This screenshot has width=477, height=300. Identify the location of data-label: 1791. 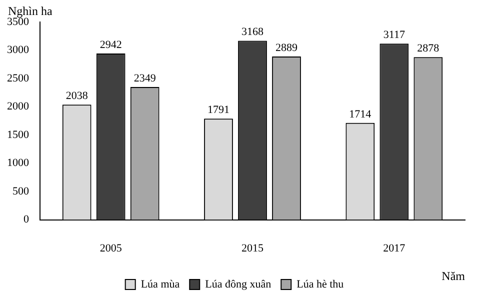
(219, 110).